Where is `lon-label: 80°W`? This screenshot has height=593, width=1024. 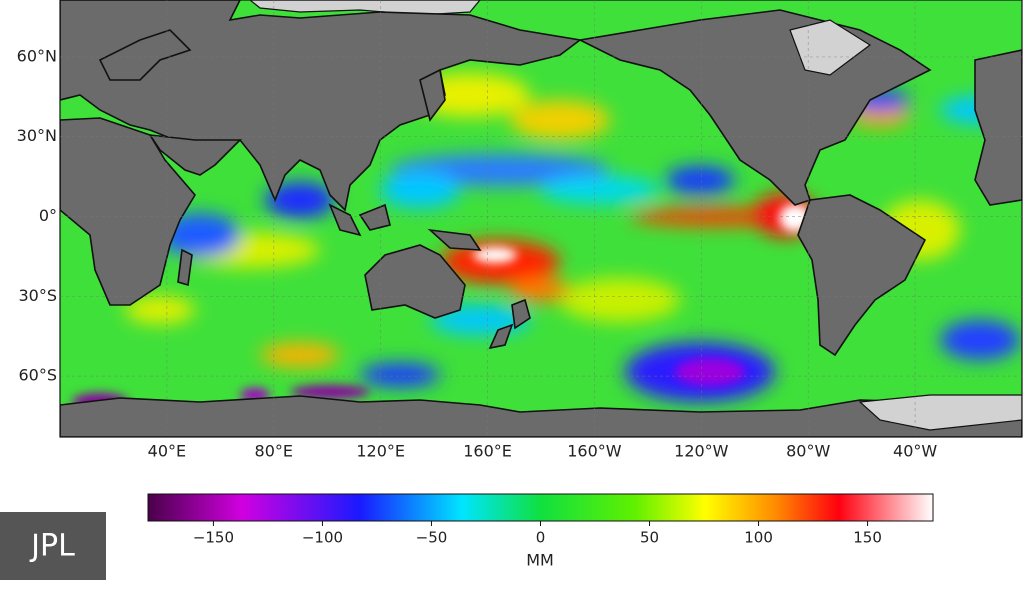
lon-label: 80°W is located at coordinates (808, 451).